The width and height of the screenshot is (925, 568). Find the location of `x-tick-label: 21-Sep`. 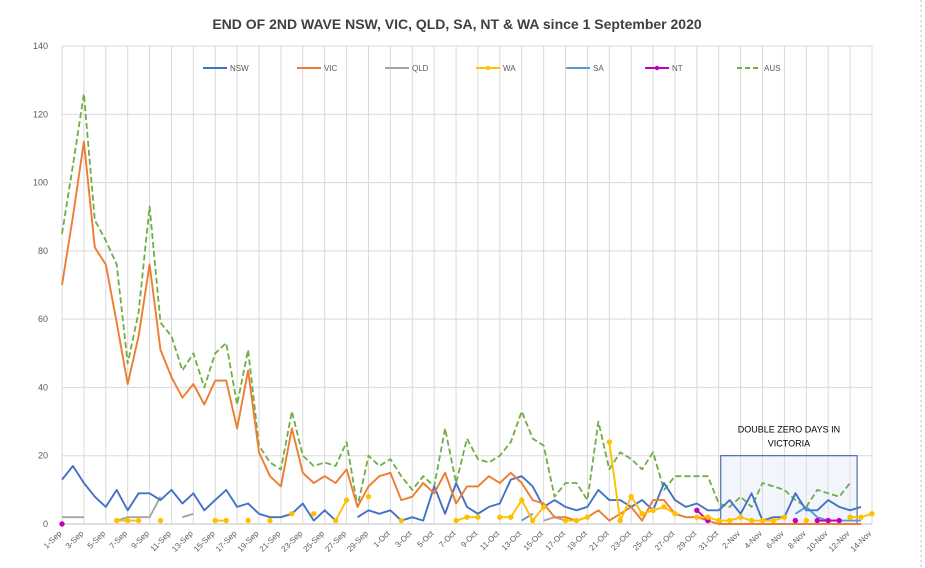

x-tick-label: 21-Sep is located at coordinates (270, 541).